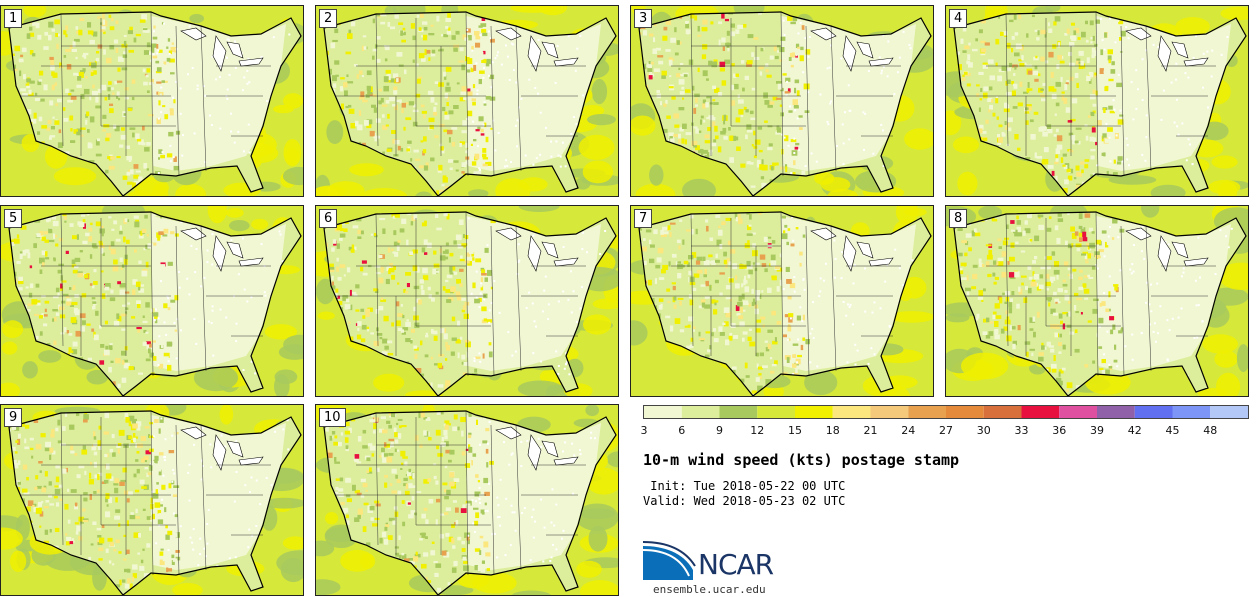 This screenshot has height=597, width=1260. What do you see at coordinates (744, 486) in the screenshot?
I see `init-time: Init: Tue 2018-05-22 00 UTC` at bounding box center [744, 486].